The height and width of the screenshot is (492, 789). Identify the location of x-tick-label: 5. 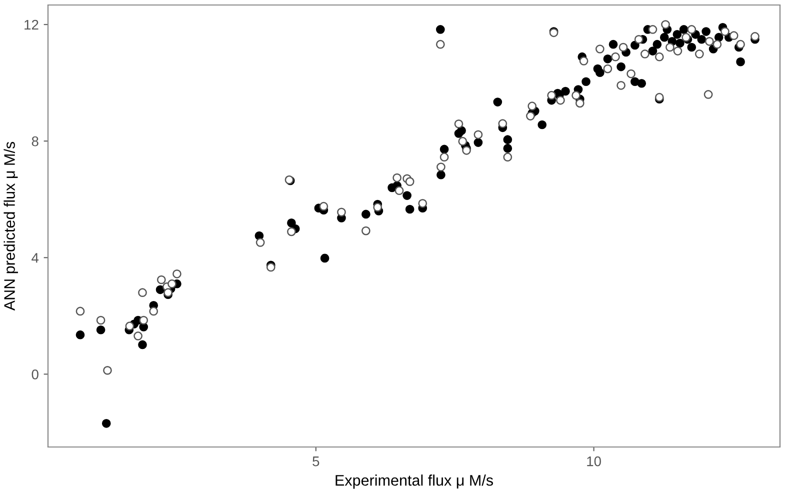
(316, 461).